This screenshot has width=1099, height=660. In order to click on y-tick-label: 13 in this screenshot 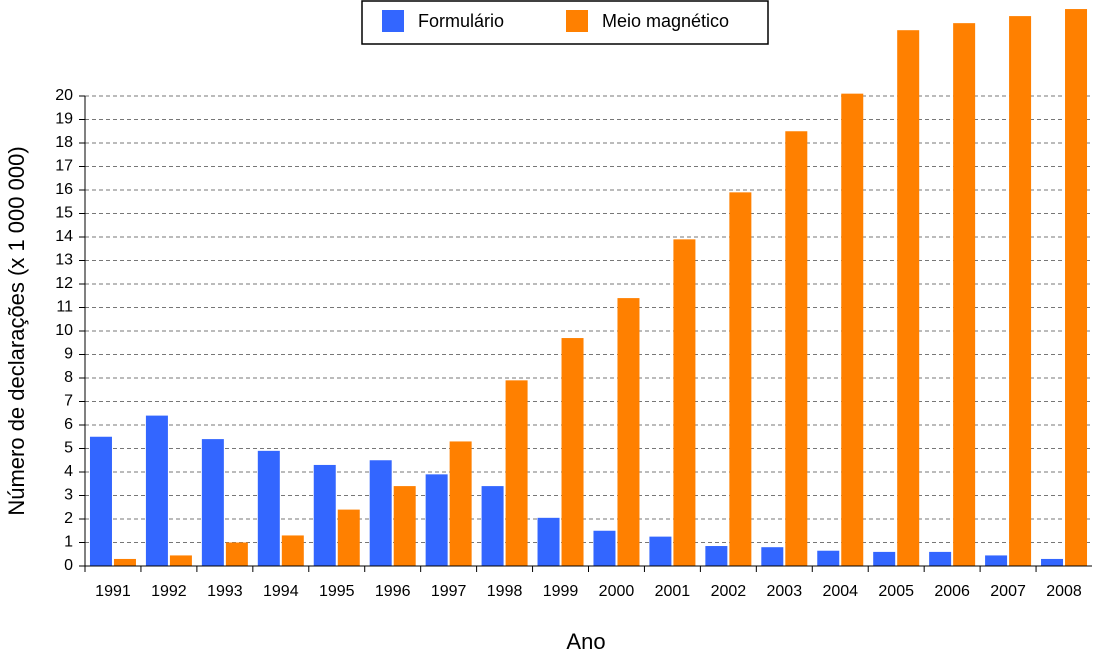, I will do `click(64, 260)`.